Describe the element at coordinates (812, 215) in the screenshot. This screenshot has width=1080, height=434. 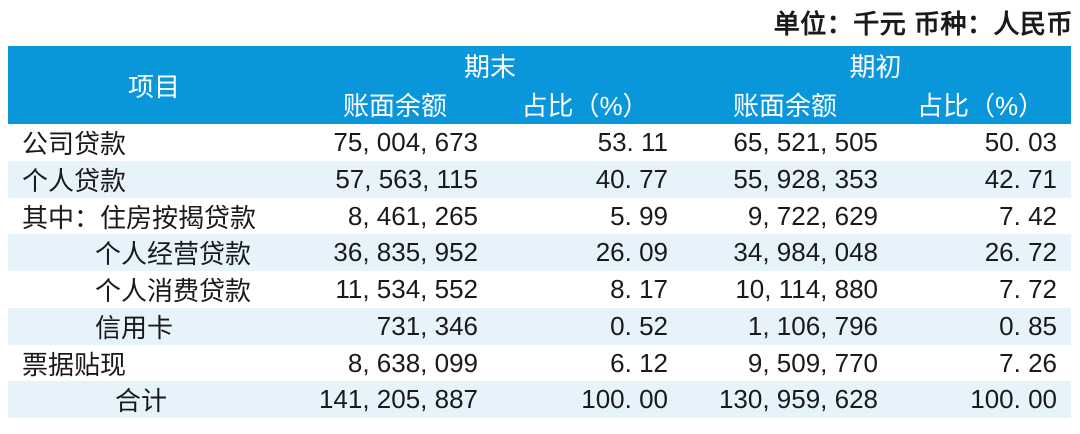
I see `begin-balance-cell: 9, 722, 629` at that location.